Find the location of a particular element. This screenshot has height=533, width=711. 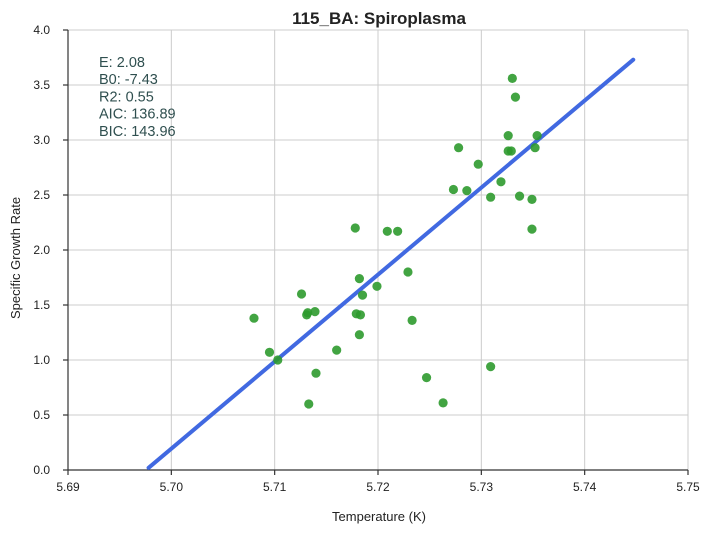

y-tick-label: 0.5 is located at coordinates (41, 415).